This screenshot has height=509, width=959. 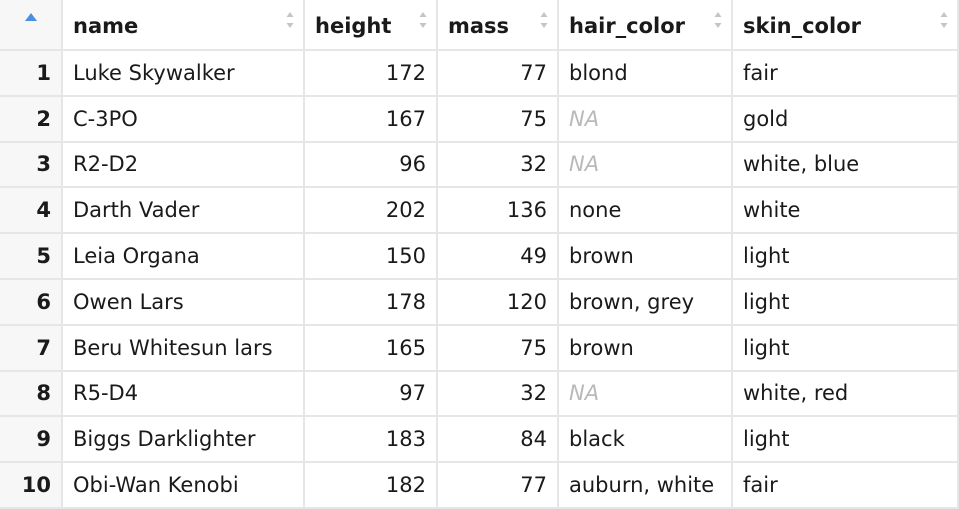 I want to click on column-header-skin-color: skin_color, so click(x=846, y=25).